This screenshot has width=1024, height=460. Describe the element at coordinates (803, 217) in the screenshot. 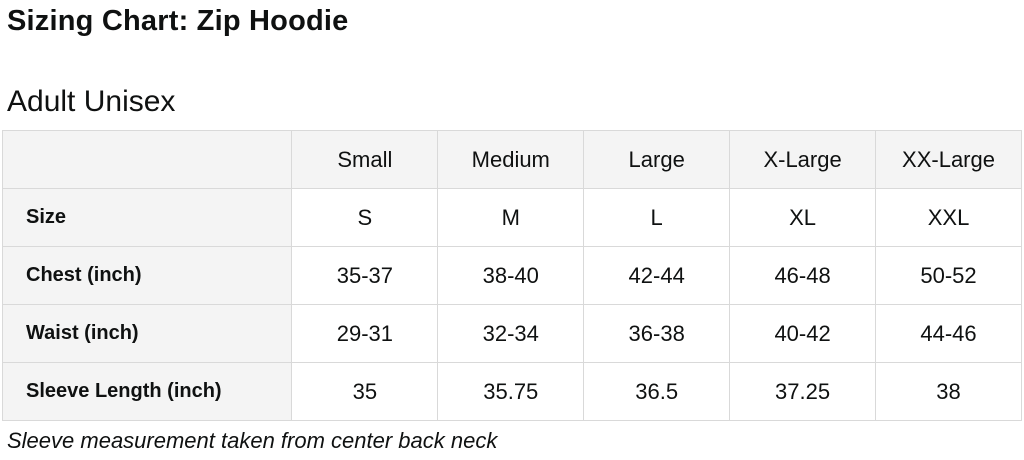

I see `cell-value: XL` at that location.